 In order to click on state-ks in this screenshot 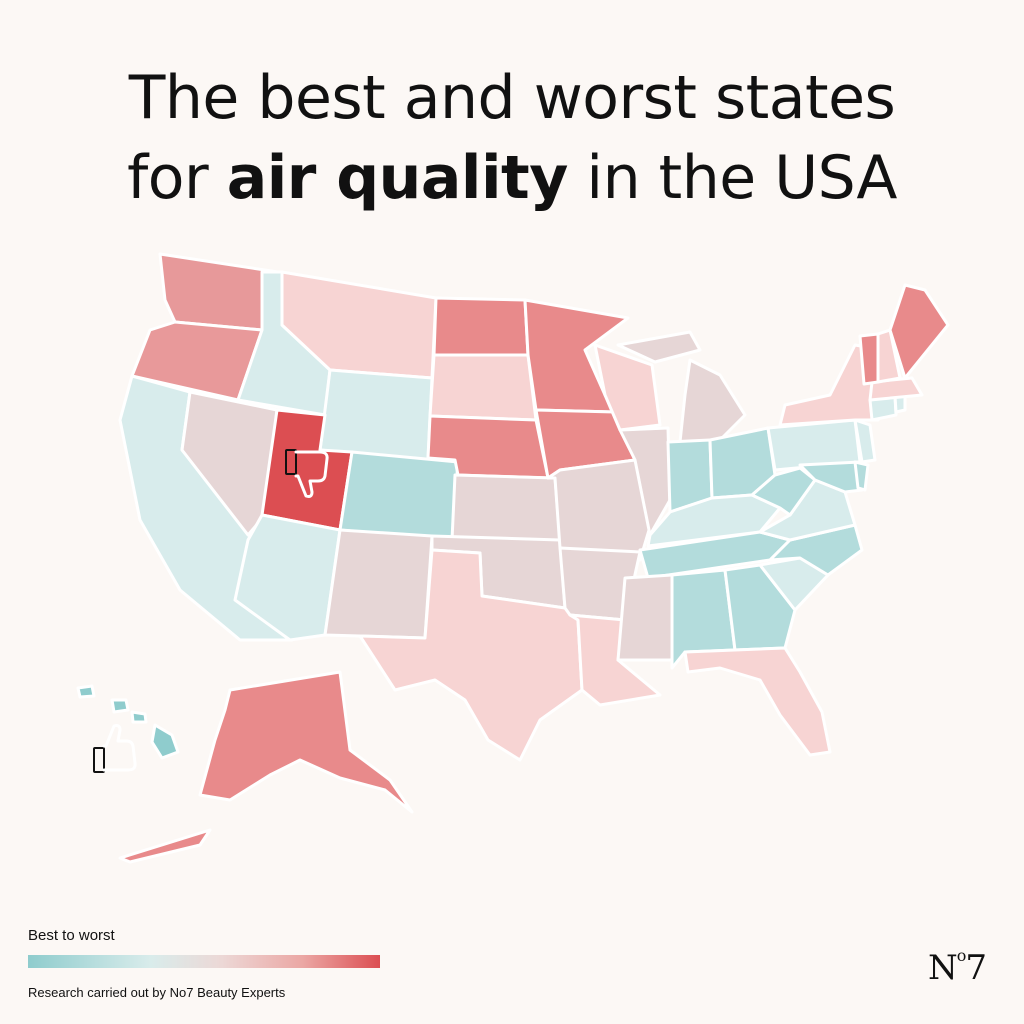, I will do `click(506, 507)`.